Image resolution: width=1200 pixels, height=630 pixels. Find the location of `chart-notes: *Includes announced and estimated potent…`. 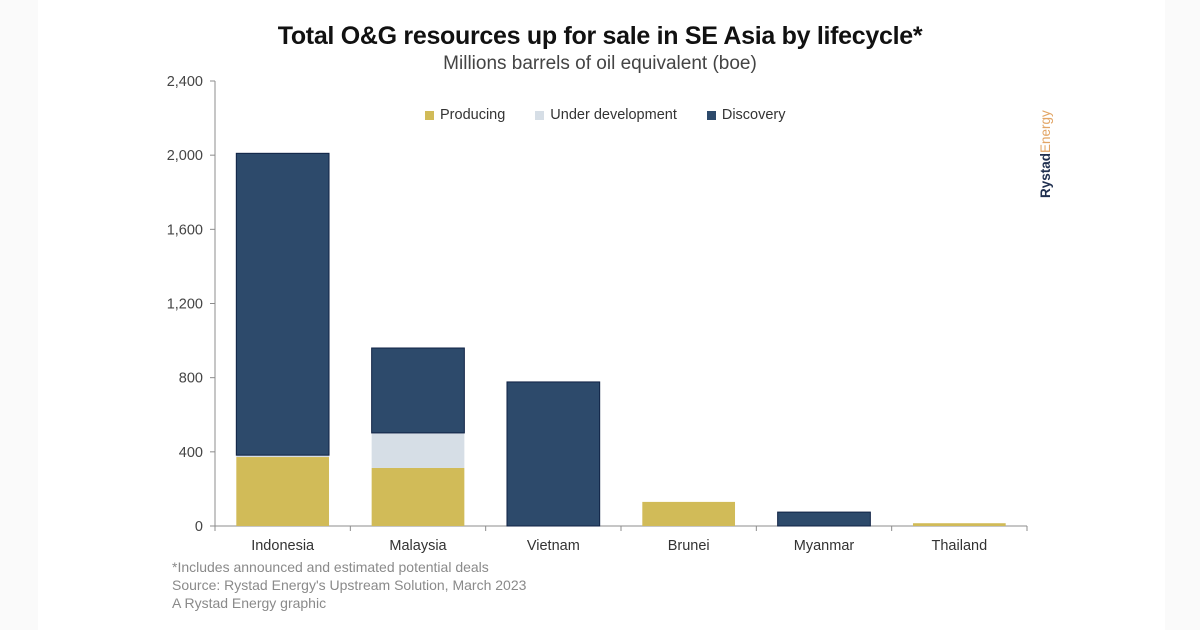

chart-notes: *Includes announced and estimated potent… is located at coordinates (349, 585).